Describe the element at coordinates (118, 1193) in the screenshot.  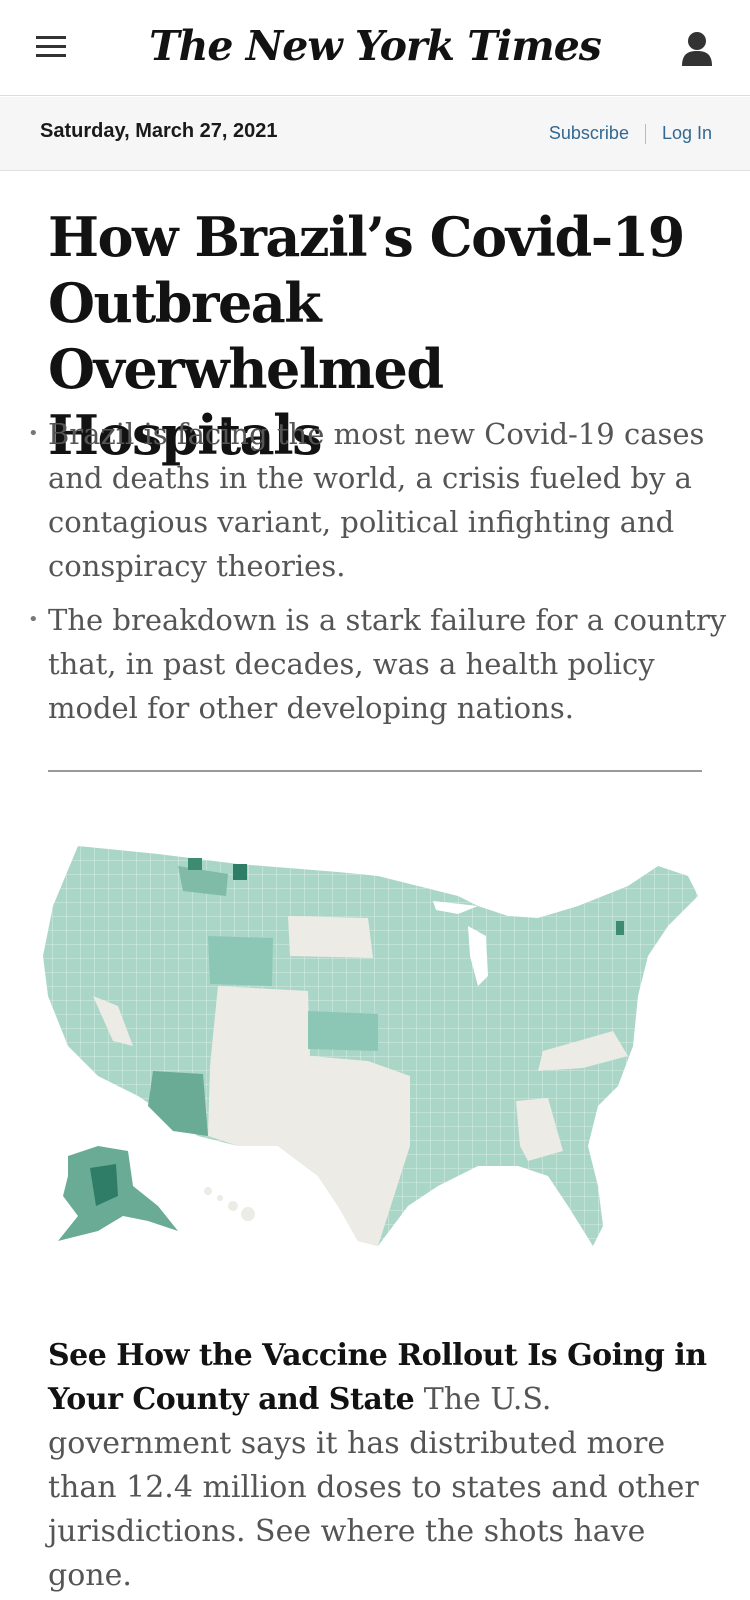
I see `map-alaska` at that location.